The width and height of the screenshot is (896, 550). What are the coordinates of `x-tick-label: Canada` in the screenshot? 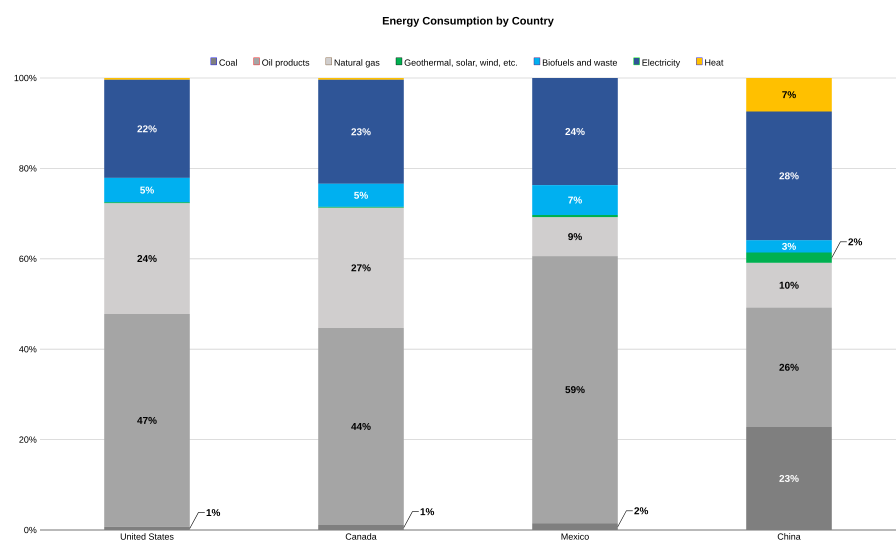 It's located at (361, 536).